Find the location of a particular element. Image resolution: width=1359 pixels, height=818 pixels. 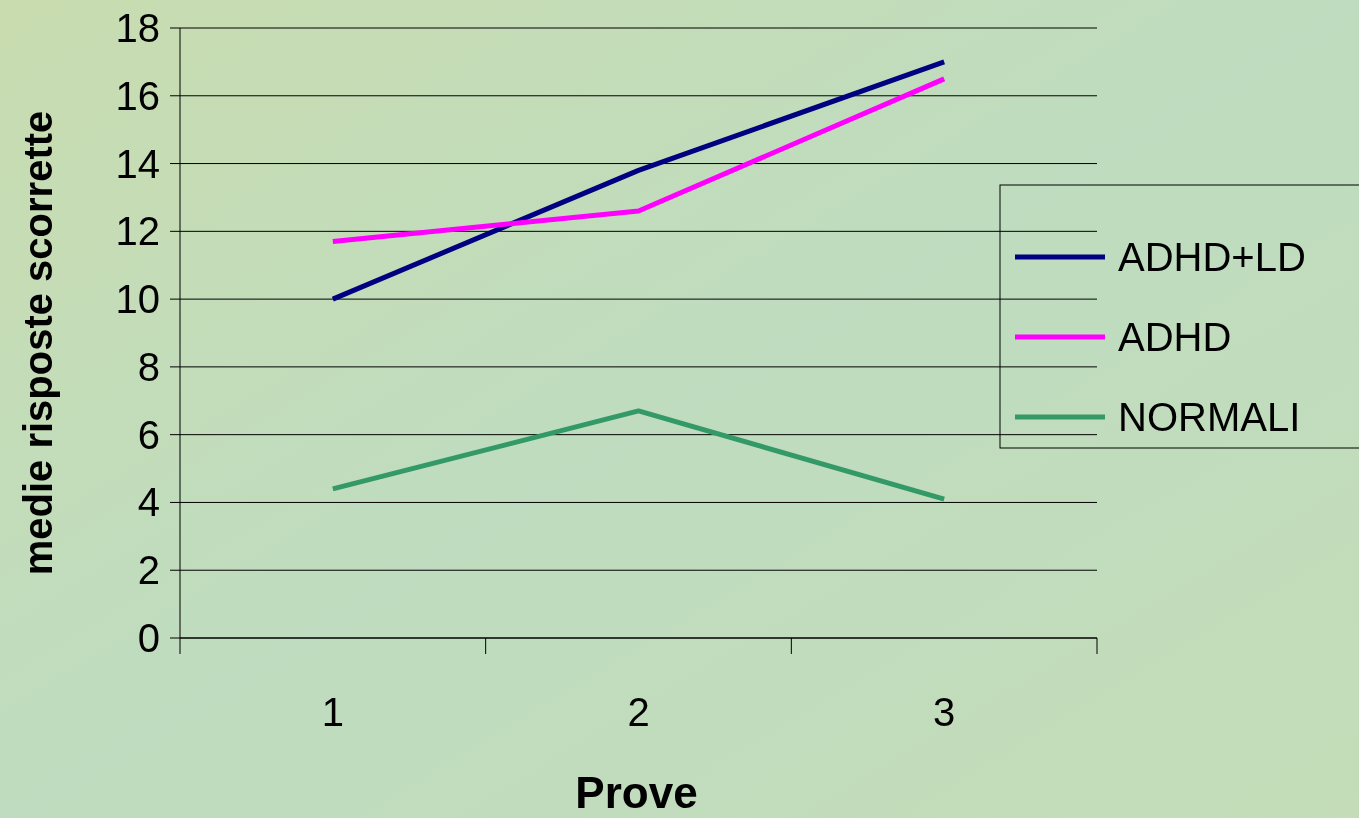

legend-label: ADHD is located at coordinates (1175, 337).